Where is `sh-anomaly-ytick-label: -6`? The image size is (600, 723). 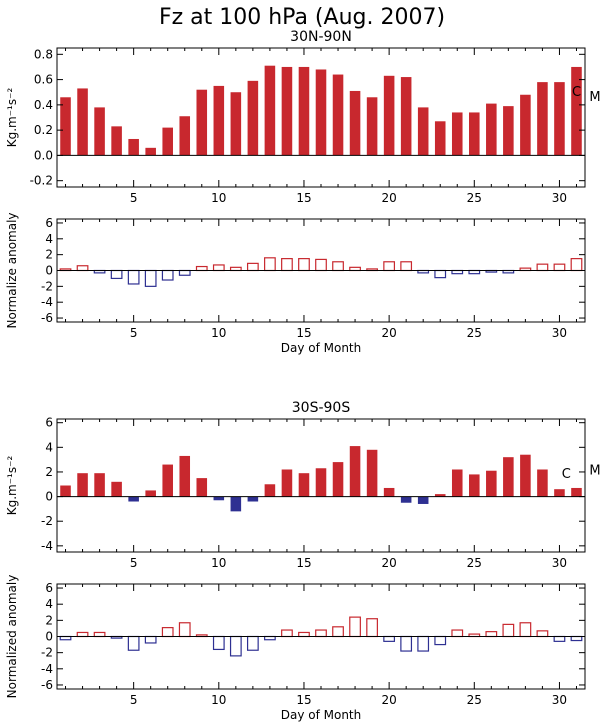
sh-anomaly-ytick-label: -6 is located at coordinates (47, 685).